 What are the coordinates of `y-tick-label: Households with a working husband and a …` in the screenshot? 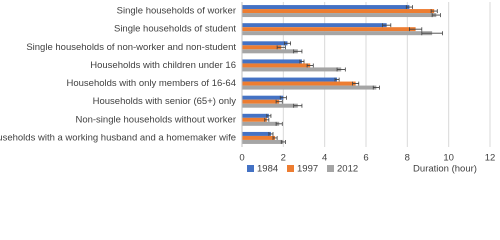 It's located at (118, 137).